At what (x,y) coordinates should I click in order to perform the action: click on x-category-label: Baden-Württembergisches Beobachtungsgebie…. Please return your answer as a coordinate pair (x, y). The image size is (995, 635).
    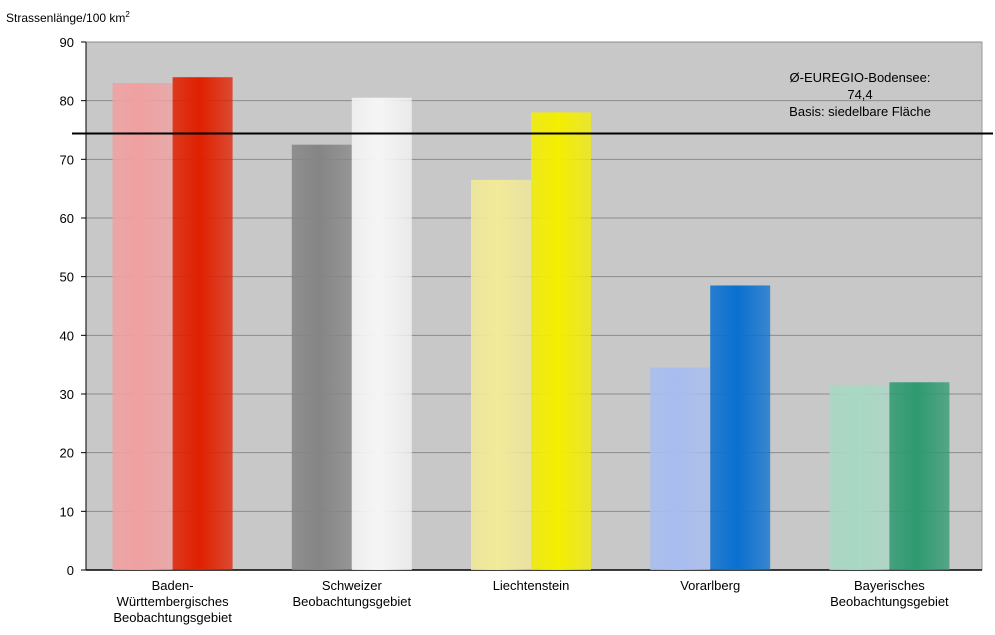
    Looking at the image, I should click on (172, 601).